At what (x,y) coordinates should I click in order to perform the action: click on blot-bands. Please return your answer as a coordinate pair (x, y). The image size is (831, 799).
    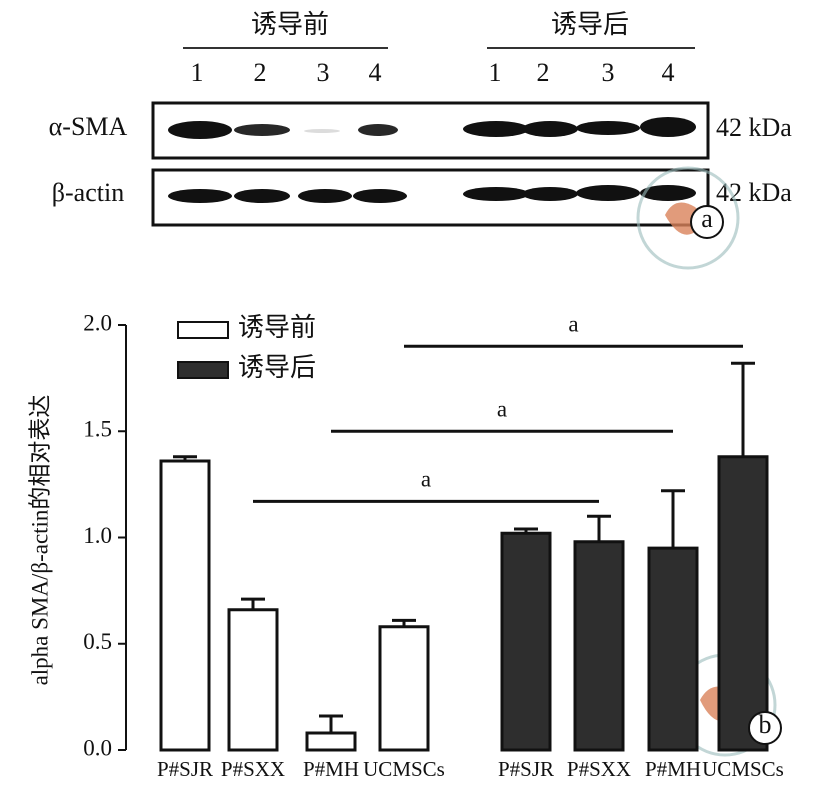
    Looking at the image, I should click on (432, 160).